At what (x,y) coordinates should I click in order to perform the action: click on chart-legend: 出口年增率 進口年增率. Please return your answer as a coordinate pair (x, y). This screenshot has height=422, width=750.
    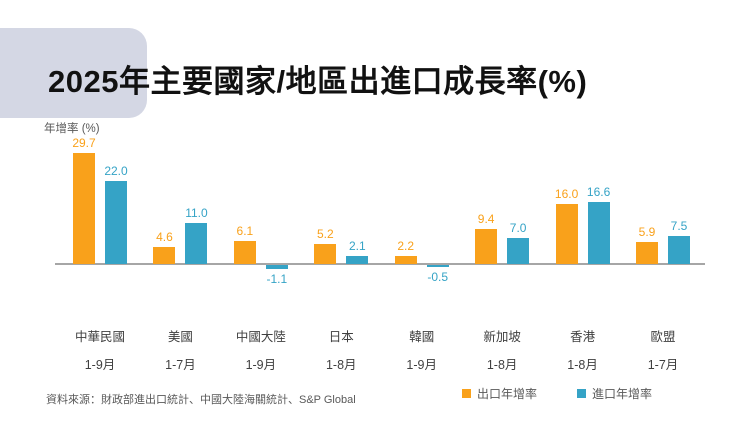
    Looking at the image, I should click on (557, 393).